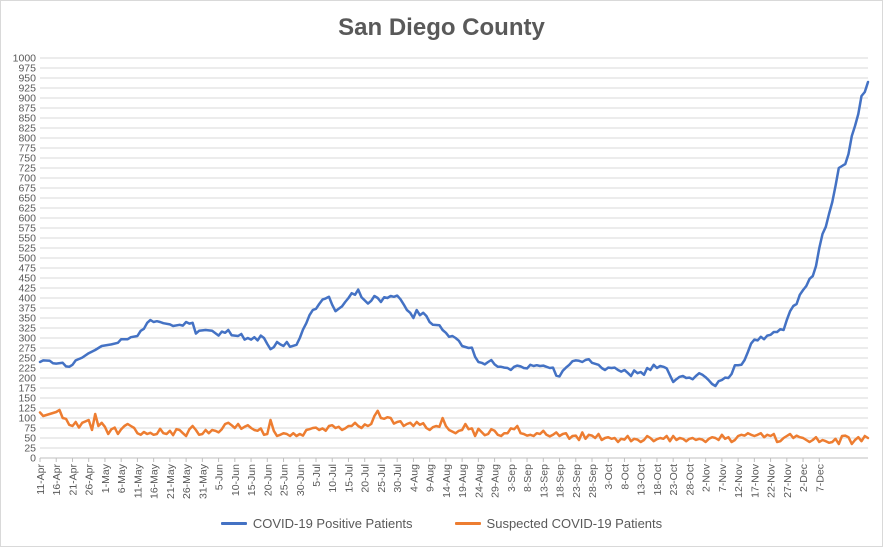  Describe the element at coordinates (220, 477) in the screenshot. I see `x-tick-label: 5-Jun` at that location.